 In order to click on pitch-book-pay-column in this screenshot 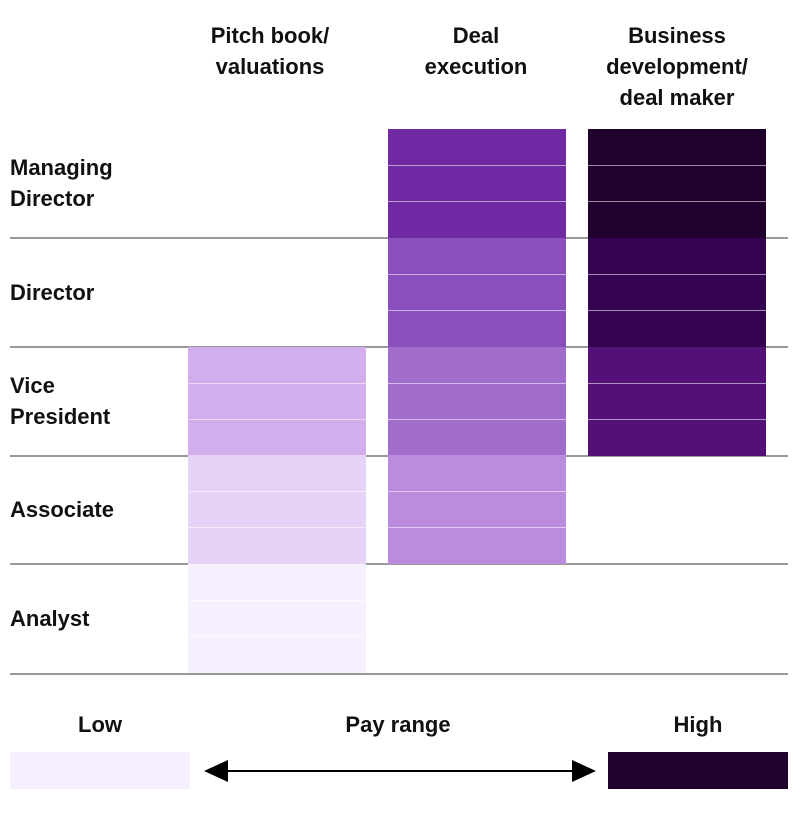, I will do `click(277, 510)`.